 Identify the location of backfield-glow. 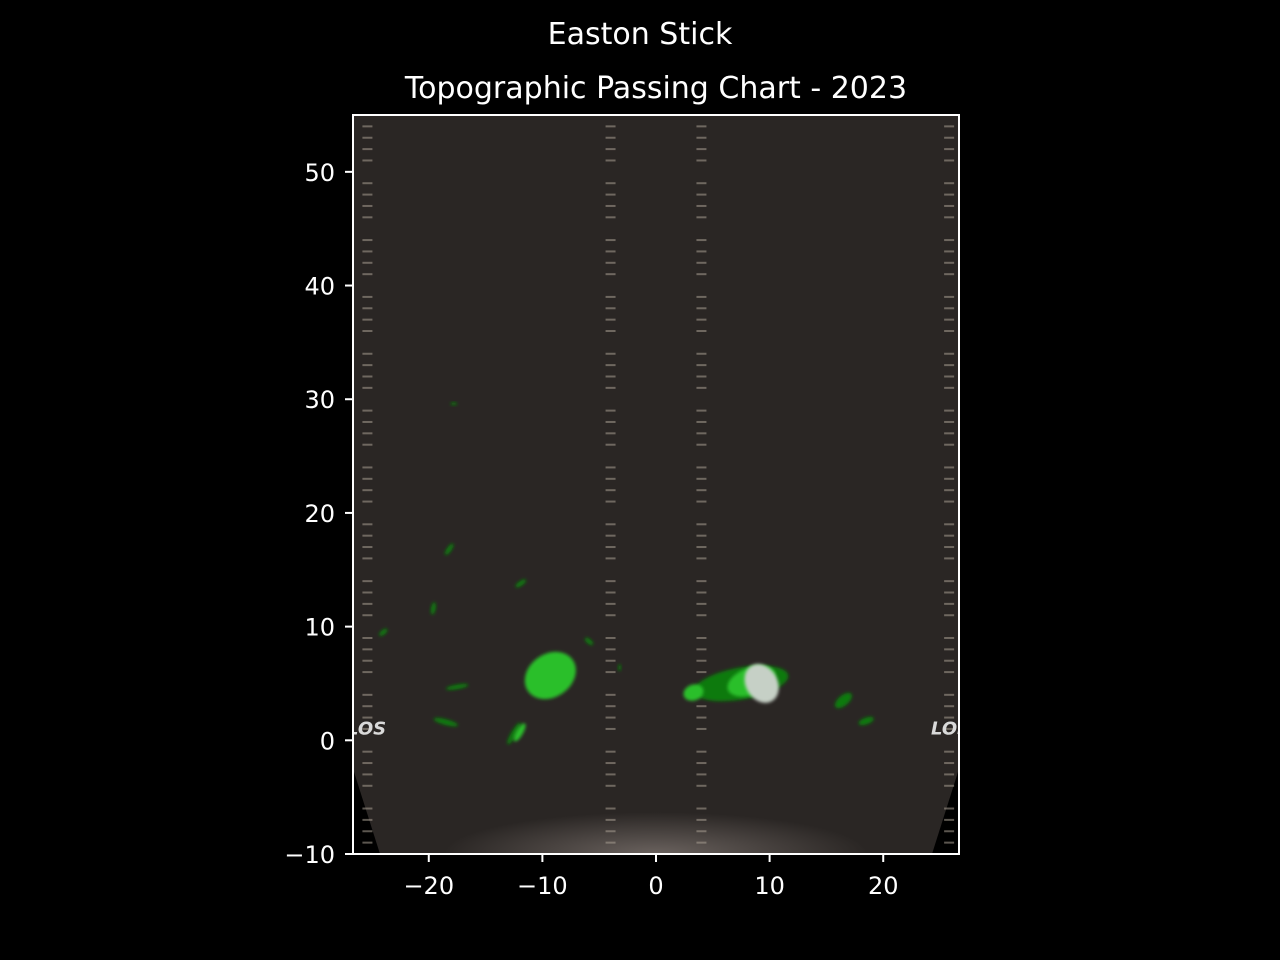
(656, 794).